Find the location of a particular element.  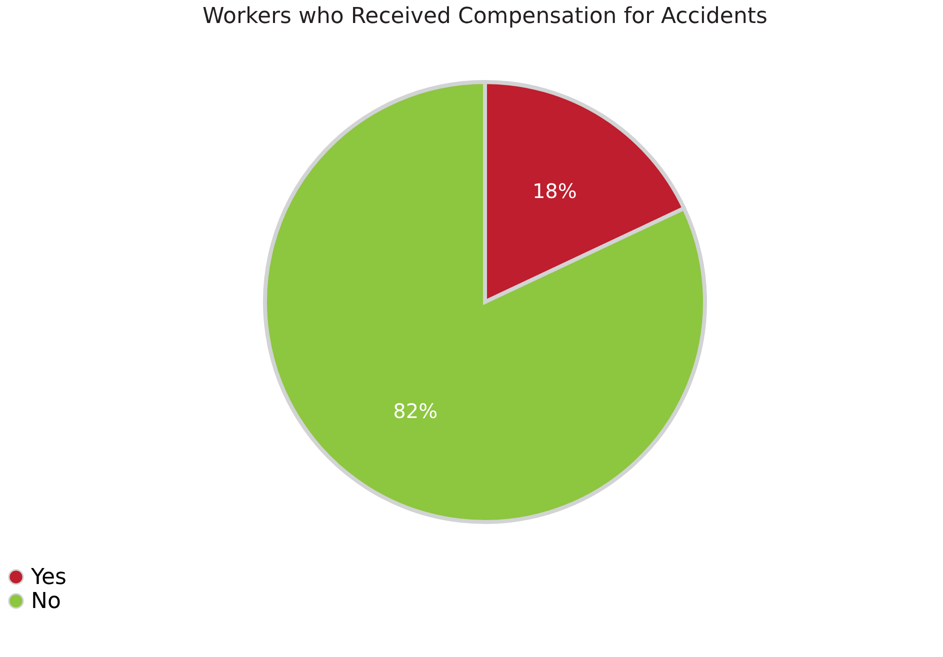

legend-label: Yes is located at coordinates (48, 577).